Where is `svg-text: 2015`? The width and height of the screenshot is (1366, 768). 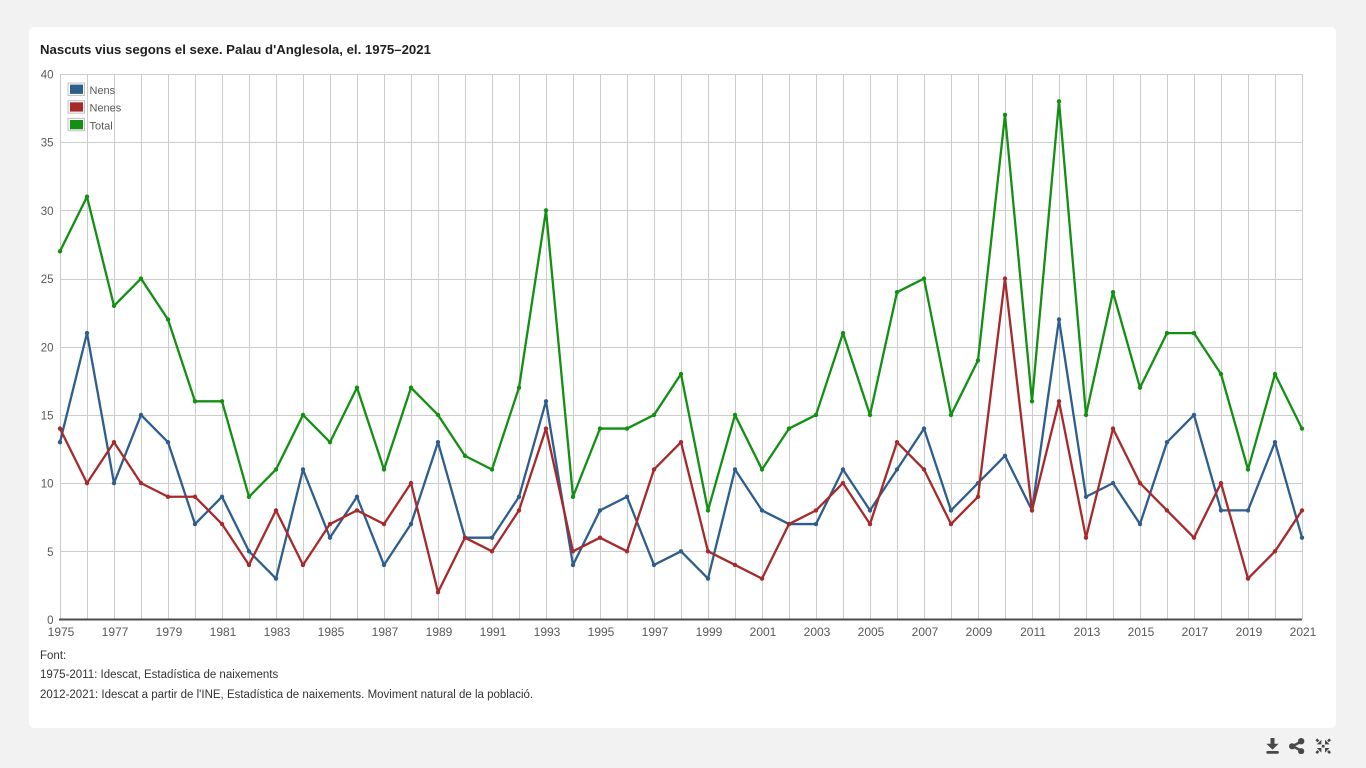 svg-text: 2015 is located at coordinates (1141, 632).